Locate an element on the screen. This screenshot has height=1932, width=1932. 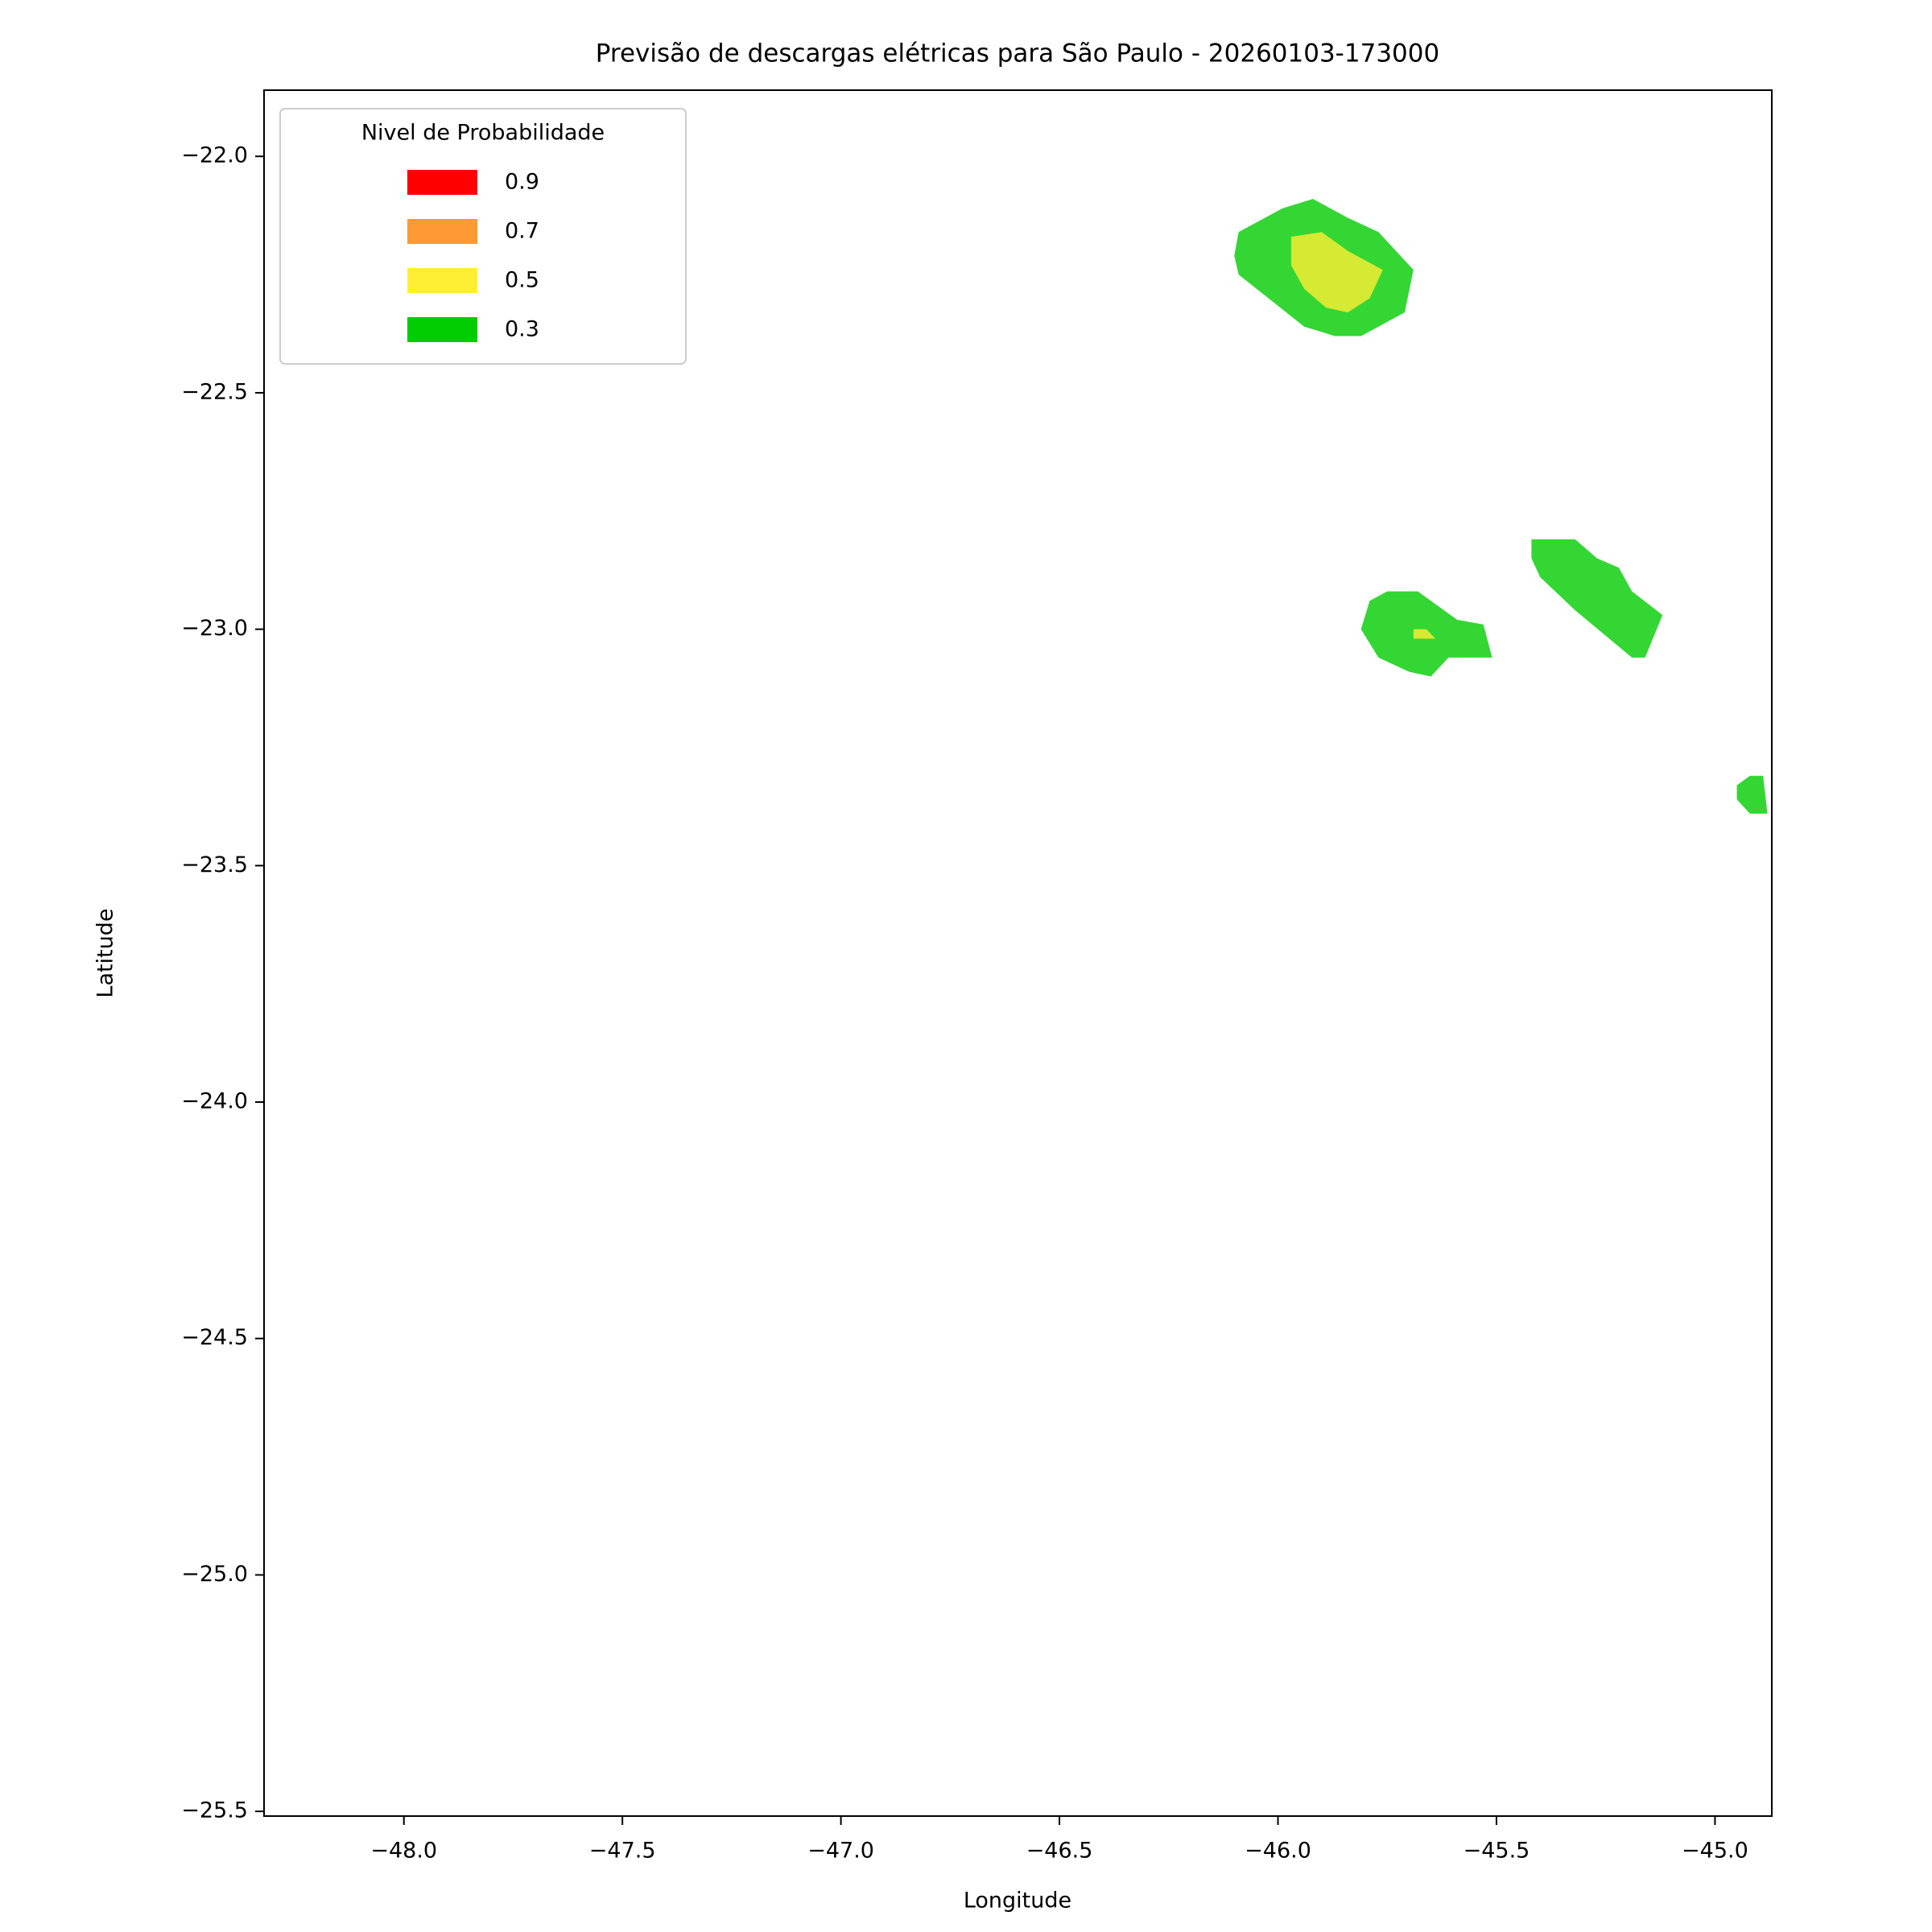
x-tick-label: −47.0 is located at coordinates (841, 1851).